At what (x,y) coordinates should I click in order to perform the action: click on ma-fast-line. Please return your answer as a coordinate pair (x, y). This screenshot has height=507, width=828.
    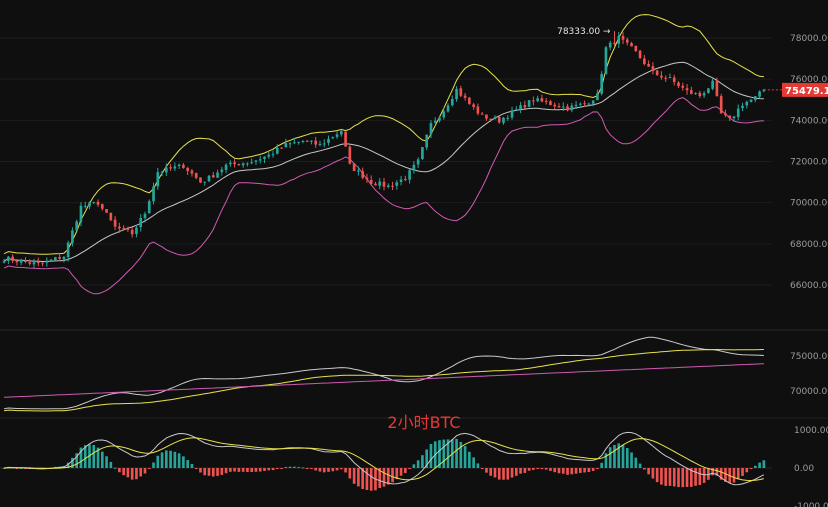
    Looking at the image, I should click on (384, 373).